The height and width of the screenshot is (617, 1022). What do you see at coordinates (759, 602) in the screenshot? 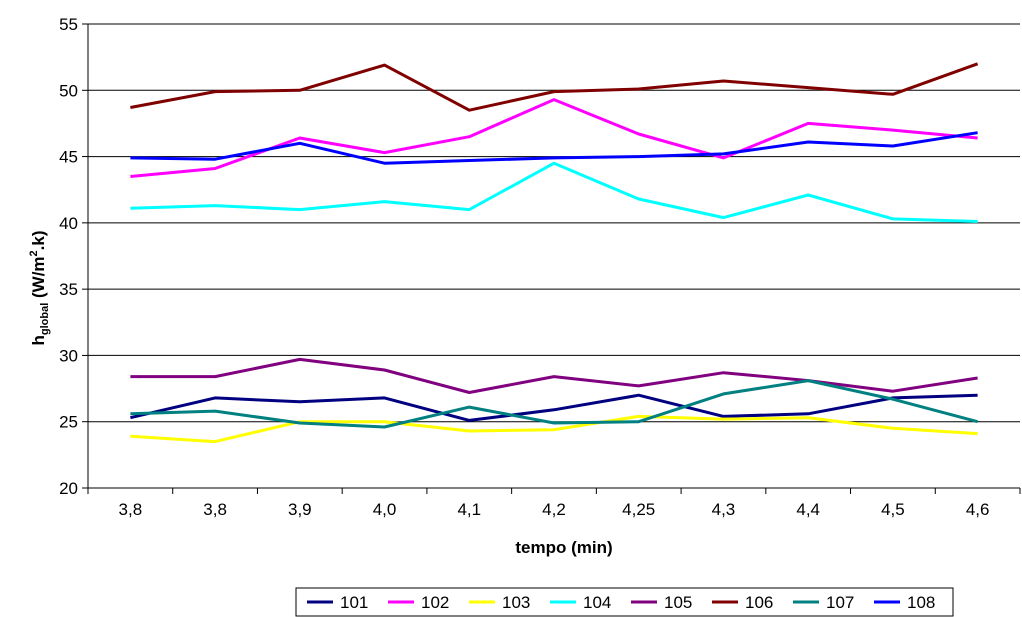
I see `legend-label-106: 106` at bounding box center [759, 602].